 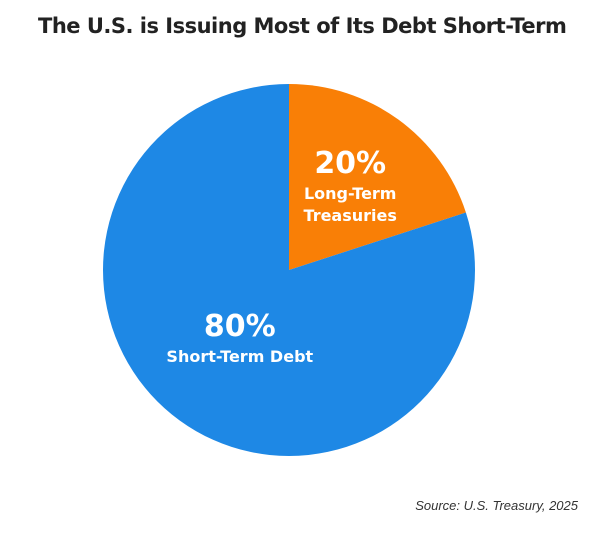 I want to click on value-label: 20%, so click(x=350, y=163).